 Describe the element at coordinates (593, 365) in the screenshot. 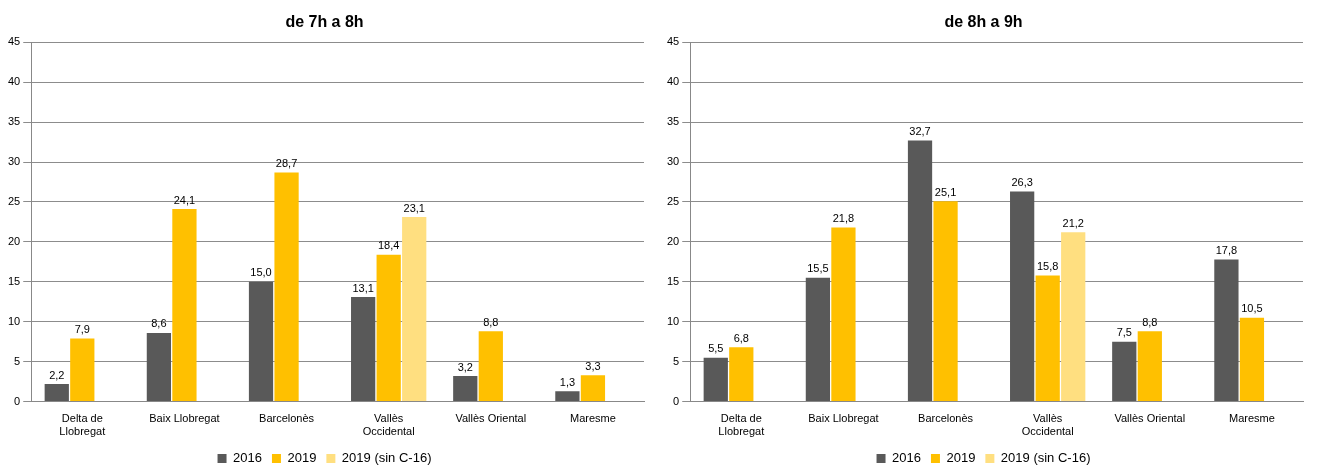

I see `data-label: 3,3` at that location.